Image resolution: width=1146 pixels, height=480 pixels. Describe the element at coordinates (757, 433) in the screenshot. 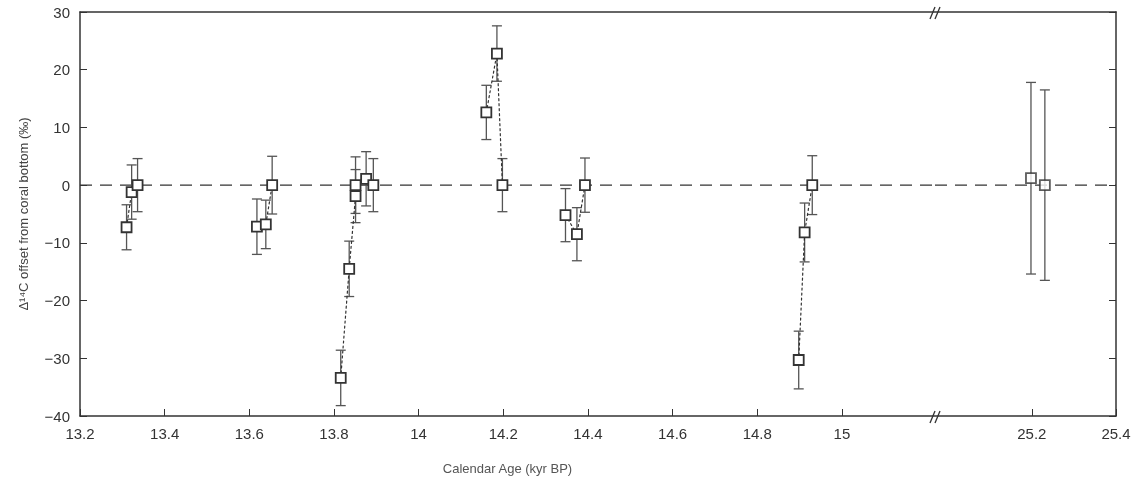

I see `x-tick-label: 14.8` at that location.